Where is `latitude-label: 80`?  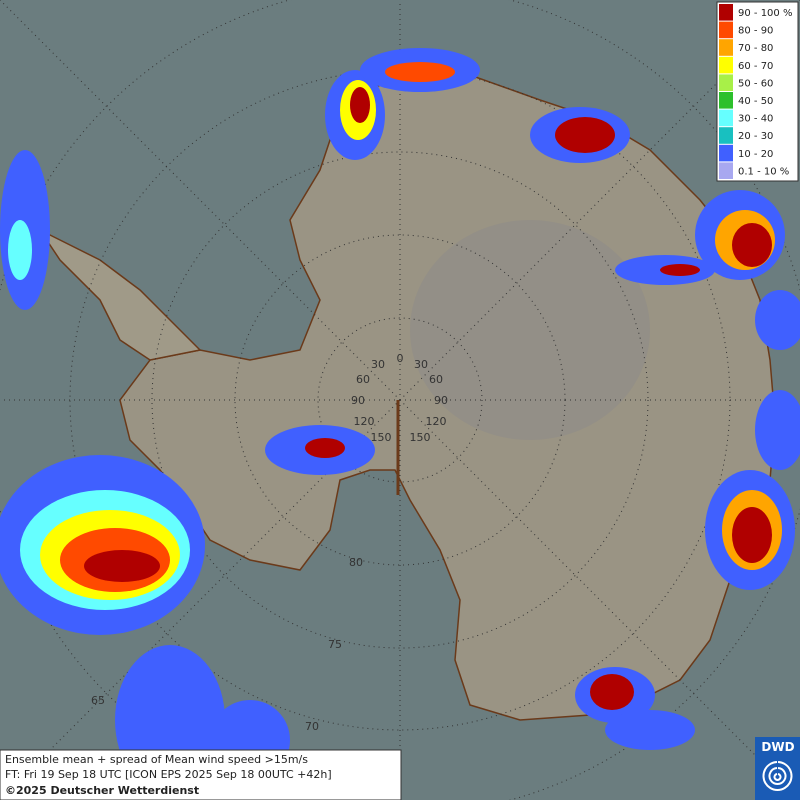
latitude-label: 80 is located at coordinates (356, 562).